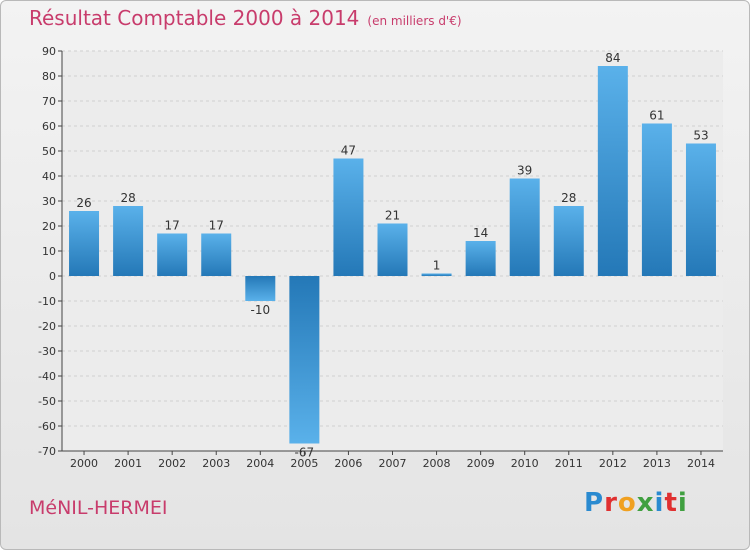 Image resolution: width=750 pixels, height=550 pixels. I want to click on bar-2008, so click(436, 274).